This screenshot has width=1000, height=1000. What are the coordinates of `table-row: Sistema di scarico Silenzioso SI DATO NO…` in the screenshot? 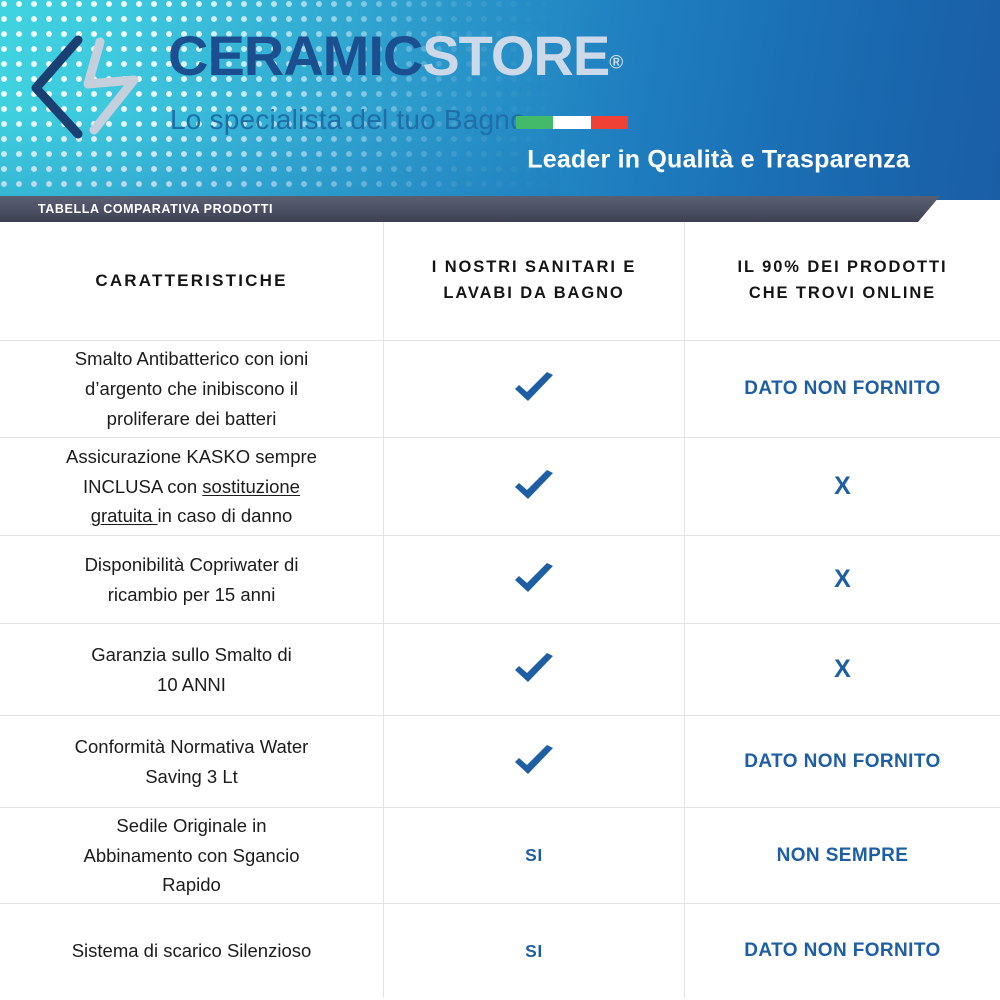 It's located at (500, 951).